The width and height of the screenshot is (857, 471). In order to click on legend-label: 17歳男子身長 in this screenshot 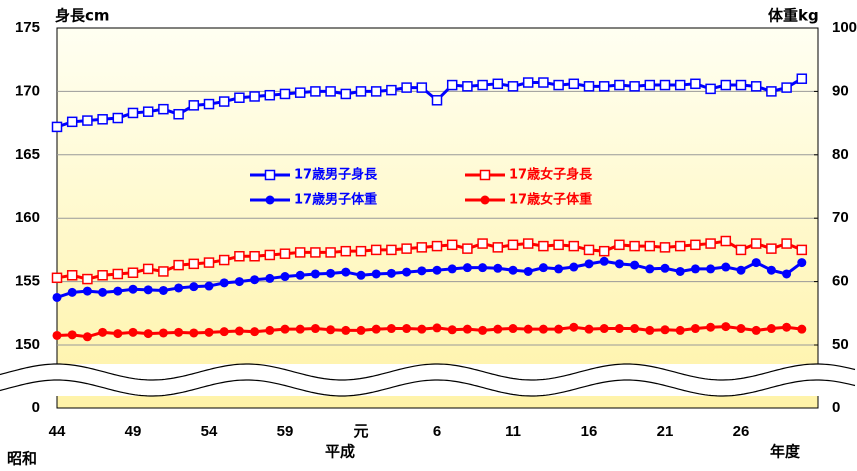, I will do `click(336, 175)`.